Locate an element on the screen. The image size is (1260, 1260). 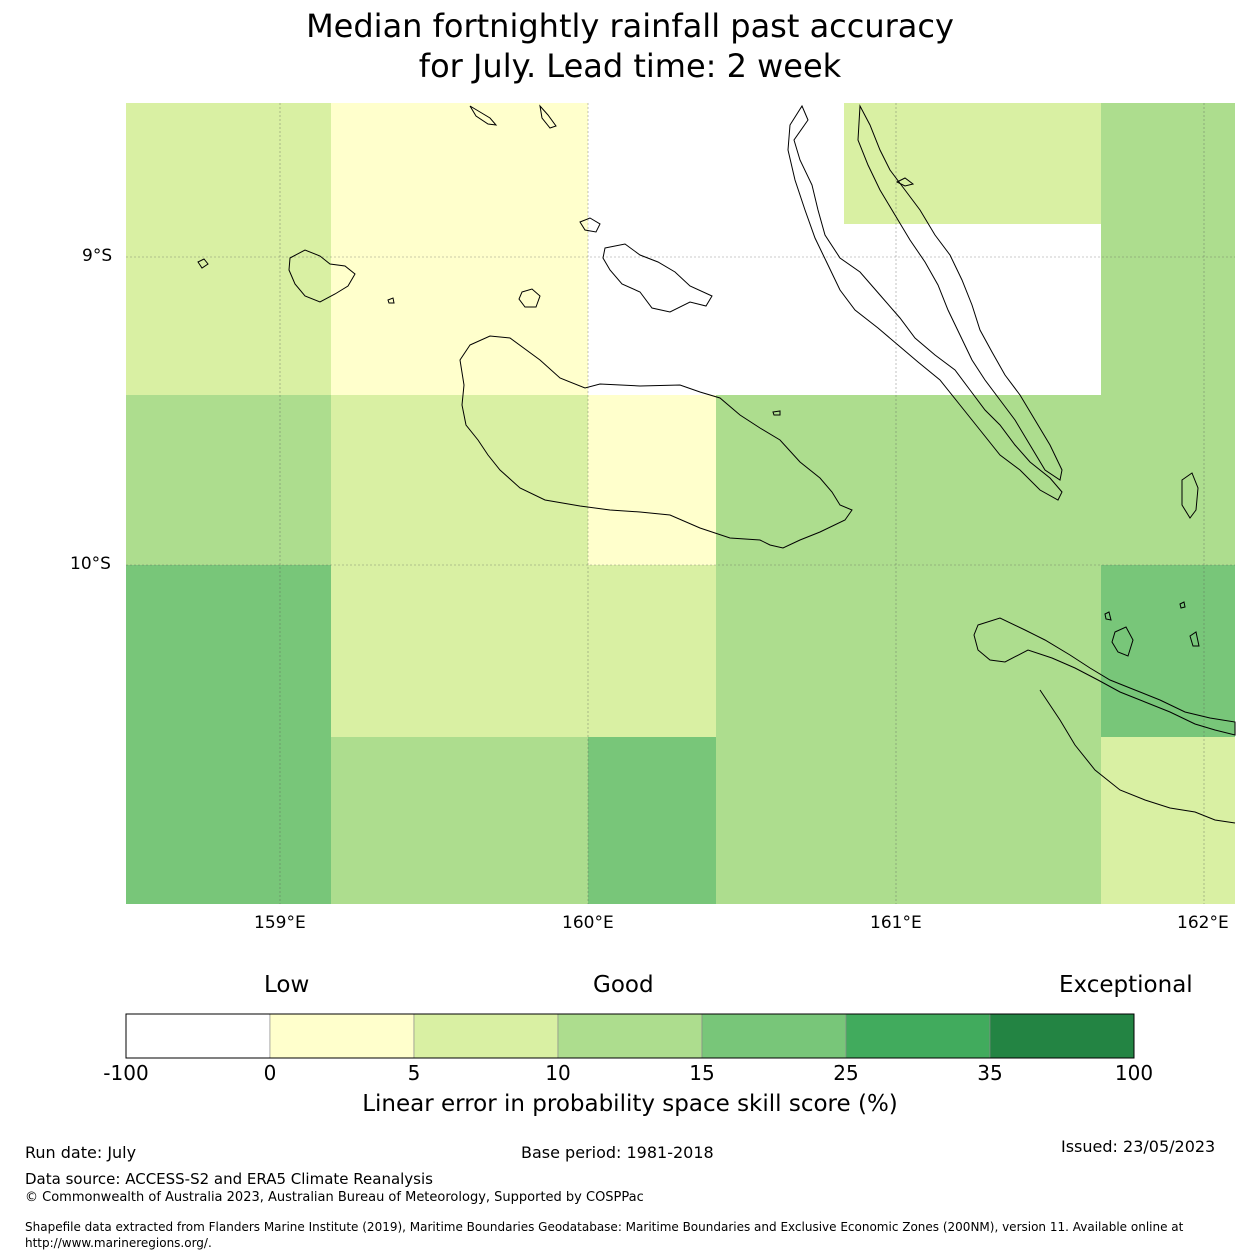
coastline-isle-east is located at coordinates (391, 300).